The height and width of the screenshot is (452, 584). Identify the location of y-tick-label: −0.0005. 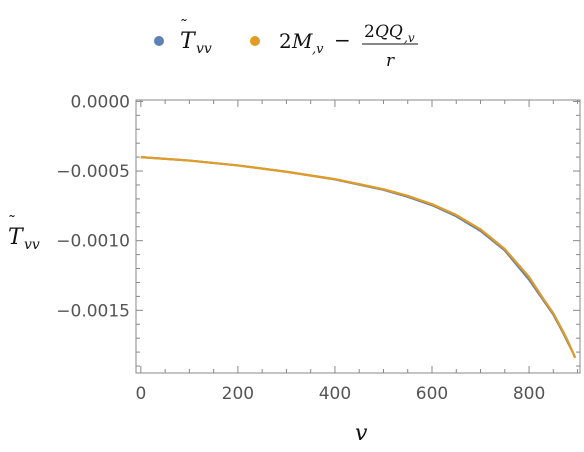
(93, 172).